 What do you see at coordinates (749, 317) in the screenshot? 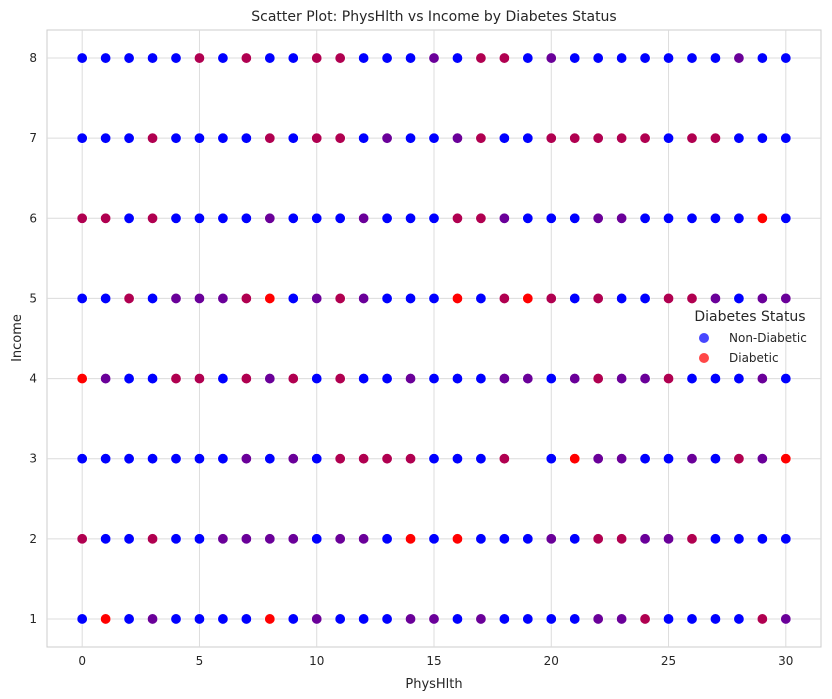
I see `legend-title: Diabetes Status` at bounding box center [749, 317].